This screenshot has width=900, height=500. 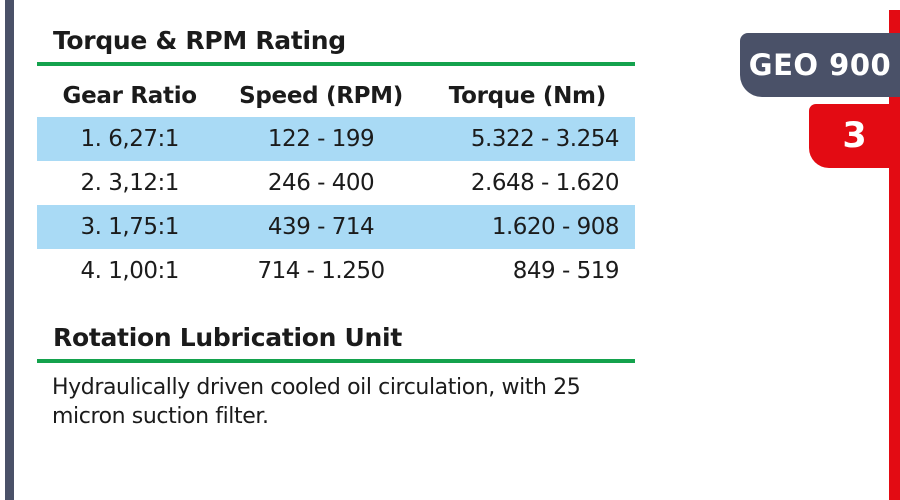 I want to click on lubrication-section-title: Rotation Lubrication Unit, so click(x=227, y=337).